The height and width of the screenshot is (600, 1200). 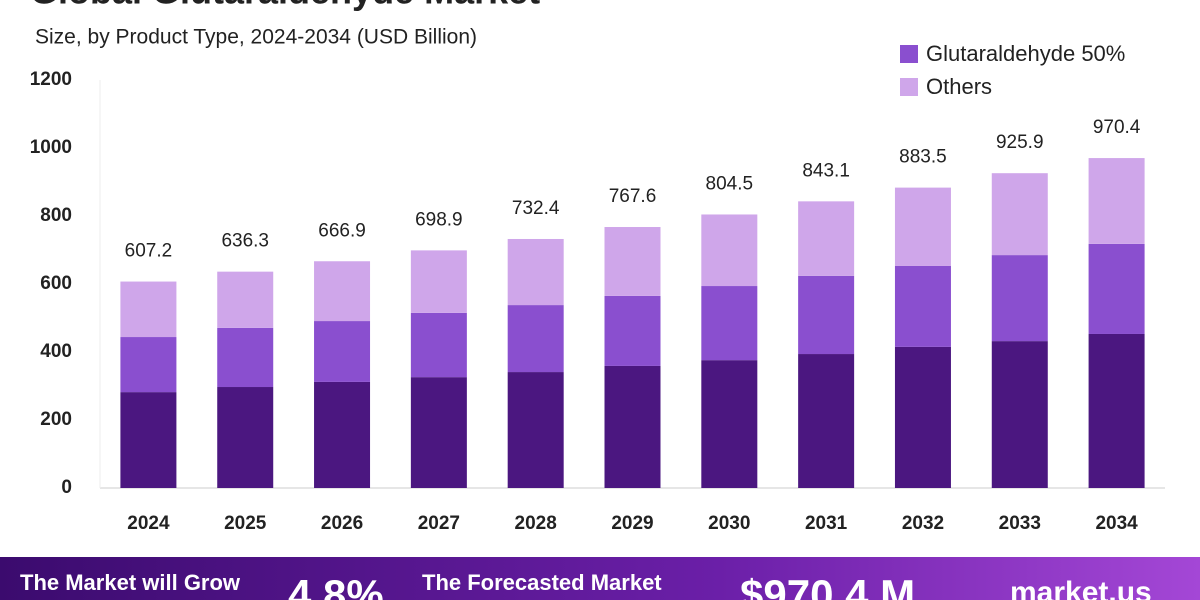 What do you see at coordinates (56, 351) in the screenshot?
I see `y-tick-label: 400` at bounding box center [56, 351].